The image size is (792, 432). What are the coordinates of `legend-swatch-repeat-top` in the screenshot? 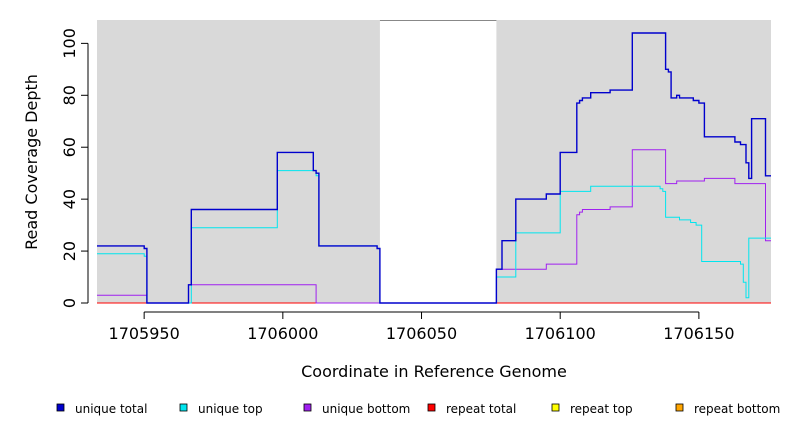 It's located at (555, 407).